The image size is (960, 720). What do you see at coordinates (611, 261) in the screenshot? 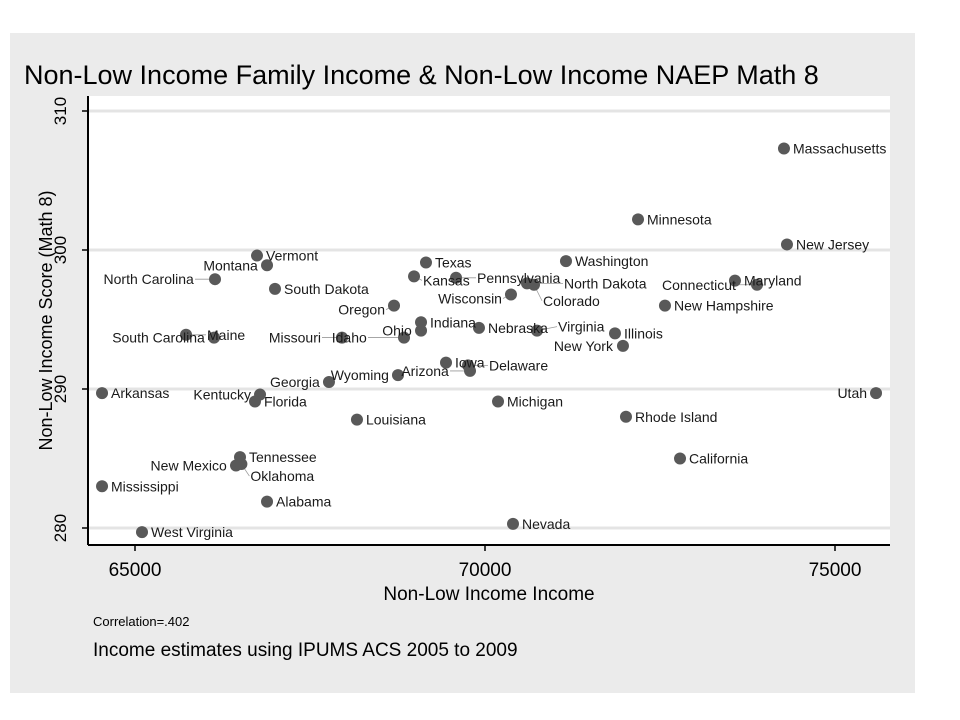
I see `point-label: Washington` at bounding box center [611, 261].